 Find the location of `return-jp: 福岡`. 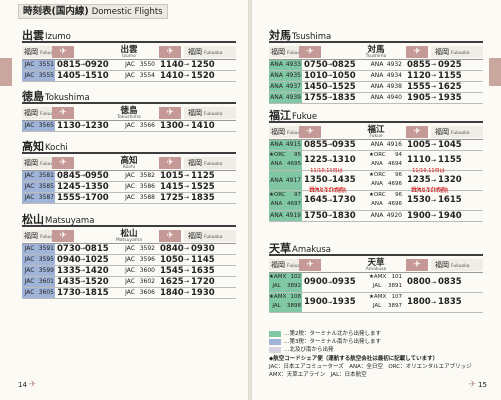

return-jp: 福岡 is located at coordinates (195, 163).